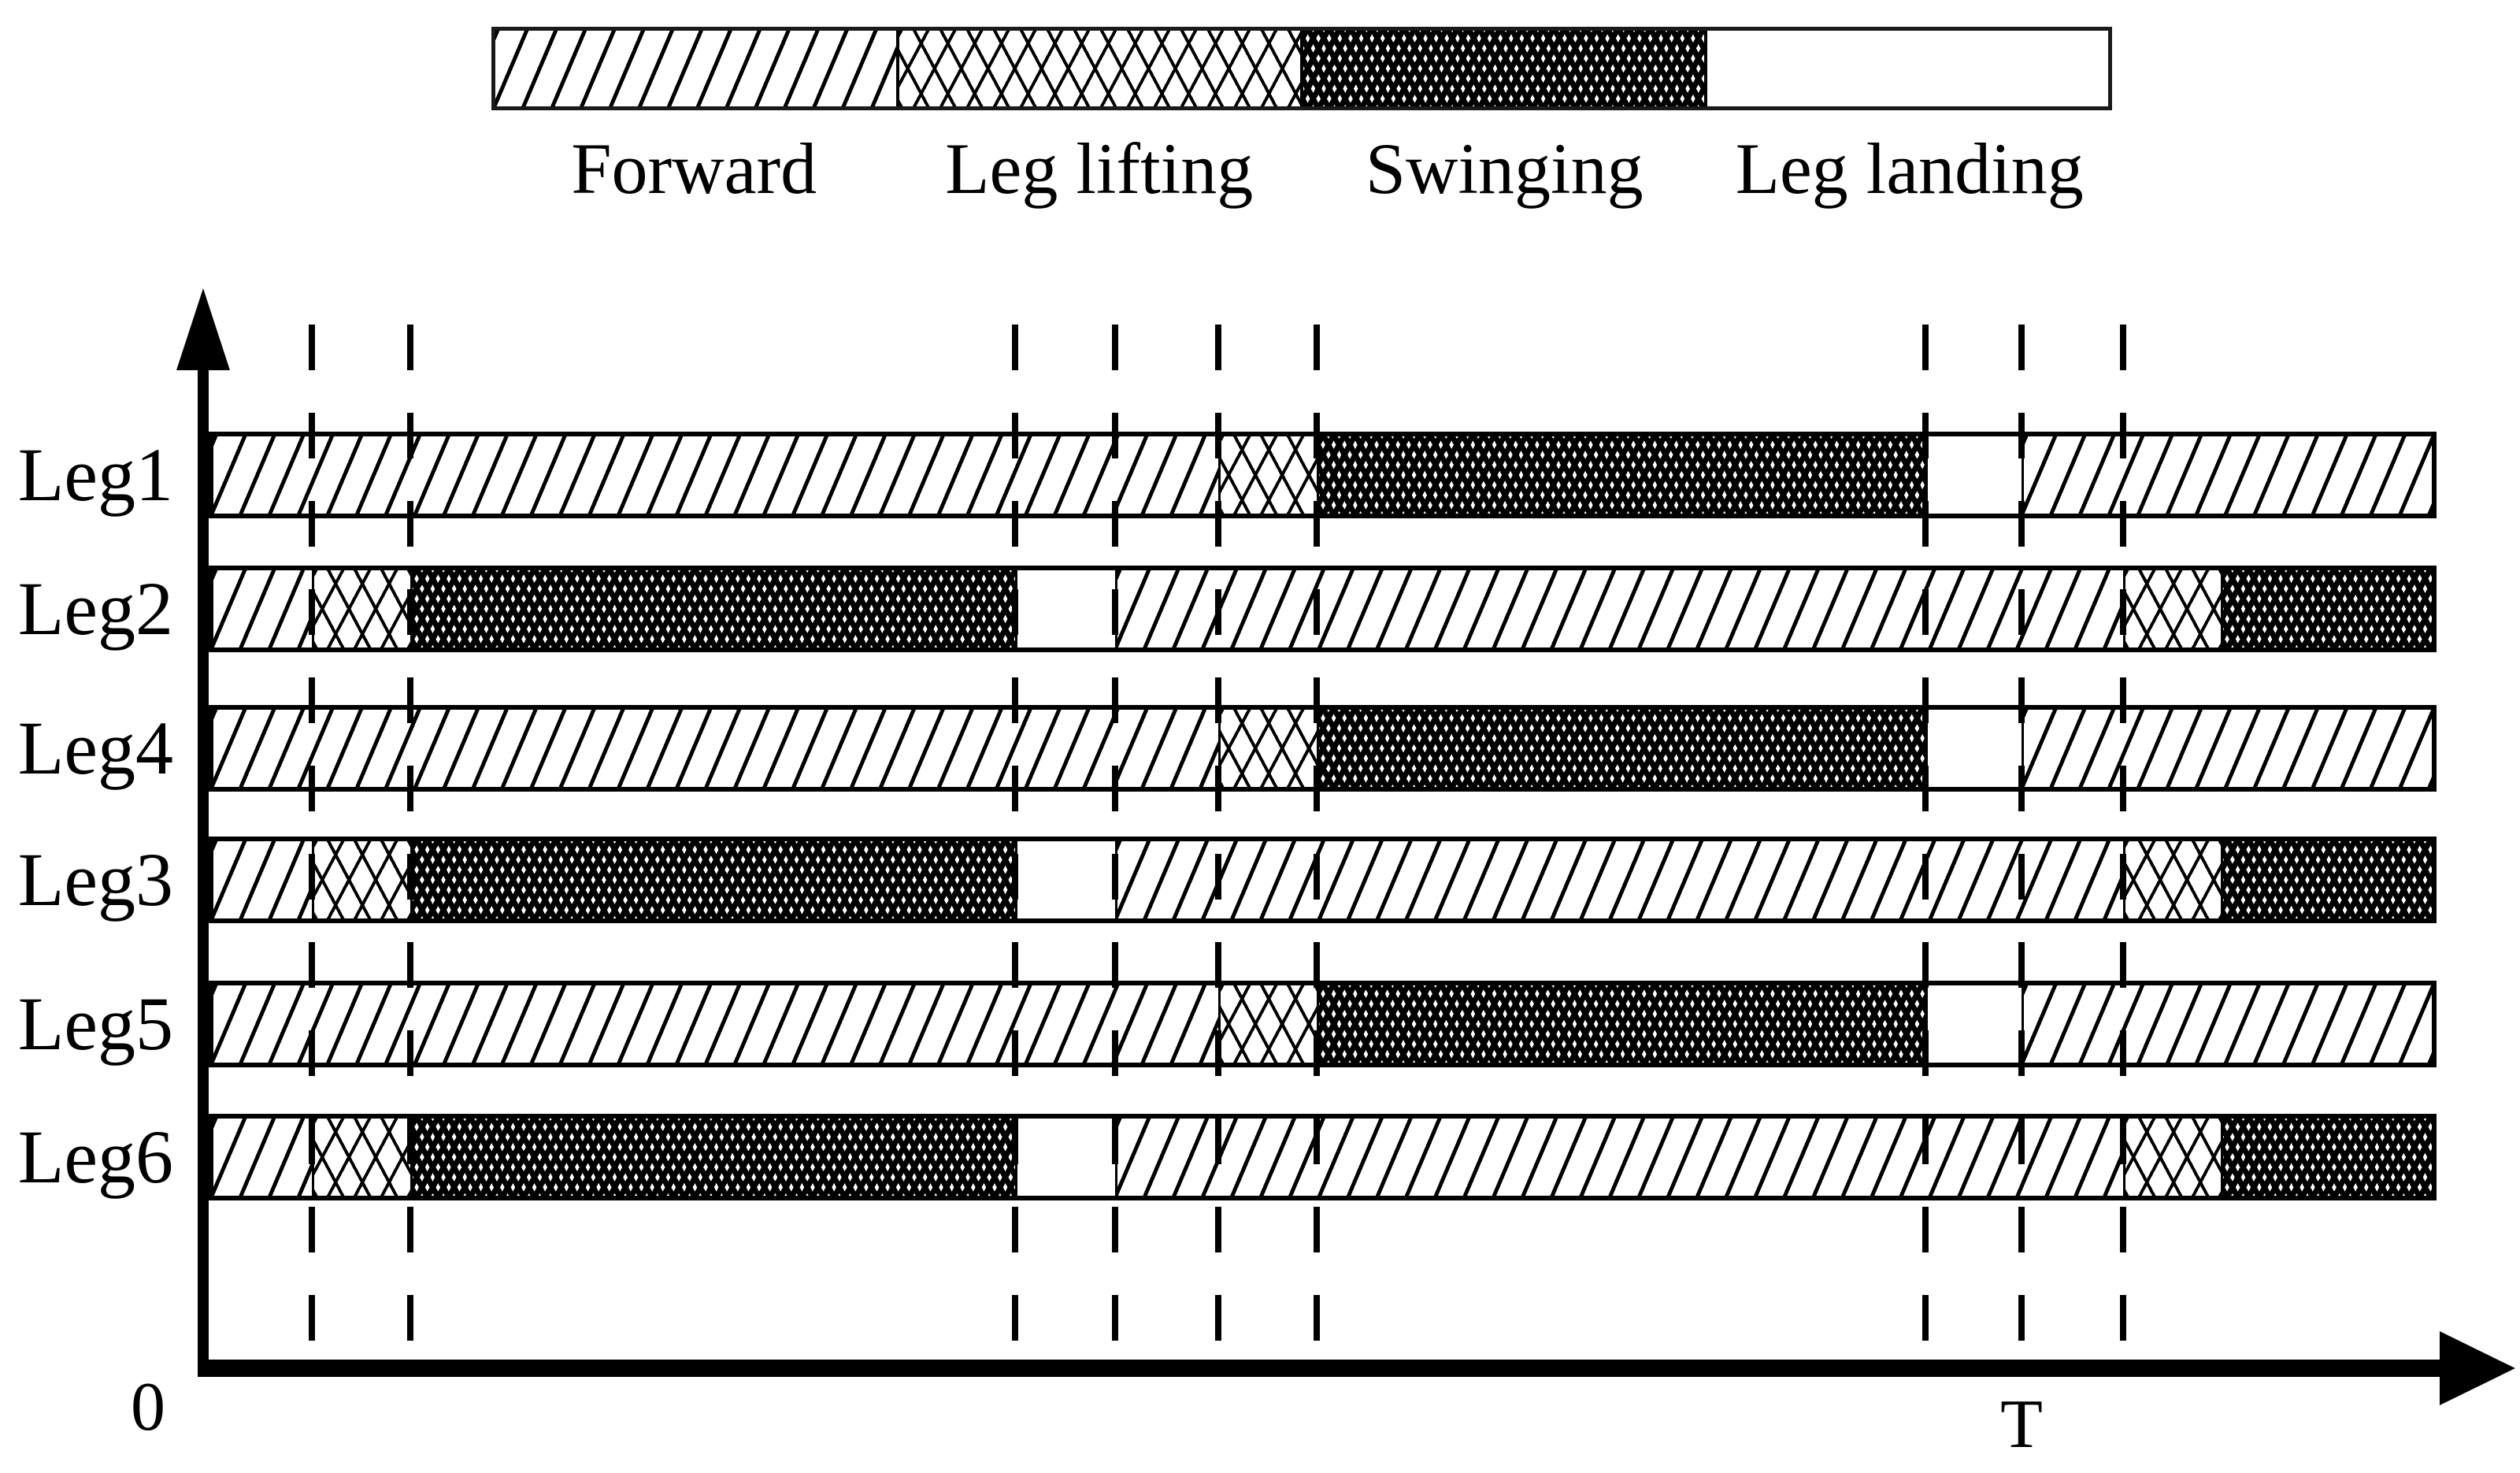  What do you see at coordinates (1973, 475) in the screenshot?
I see `bar-segment-leg1-leg-landing` at bounding box center [1973, 475].